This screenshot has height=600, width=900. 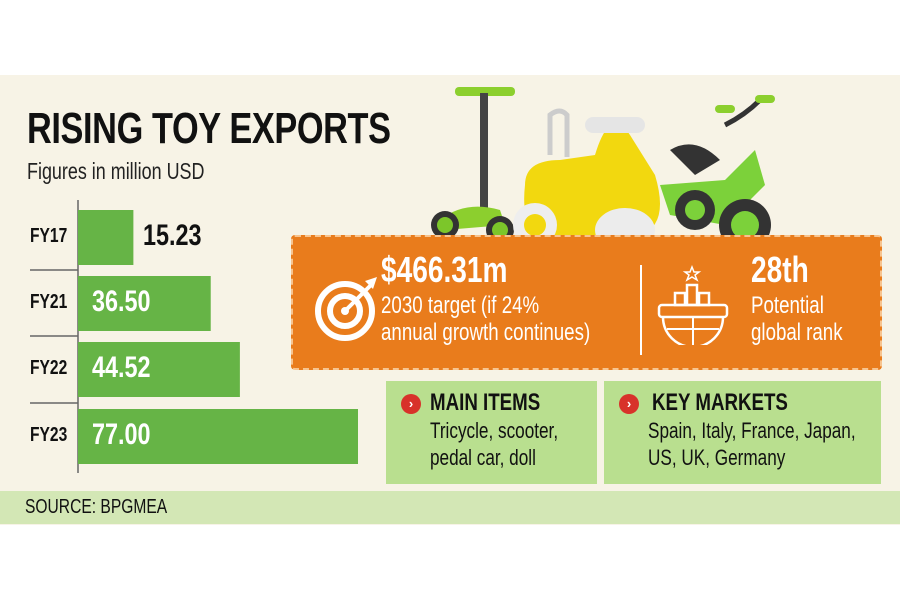 I want to click on source-text: SOURCE: BPGMEA, so click(x=96, y=507).